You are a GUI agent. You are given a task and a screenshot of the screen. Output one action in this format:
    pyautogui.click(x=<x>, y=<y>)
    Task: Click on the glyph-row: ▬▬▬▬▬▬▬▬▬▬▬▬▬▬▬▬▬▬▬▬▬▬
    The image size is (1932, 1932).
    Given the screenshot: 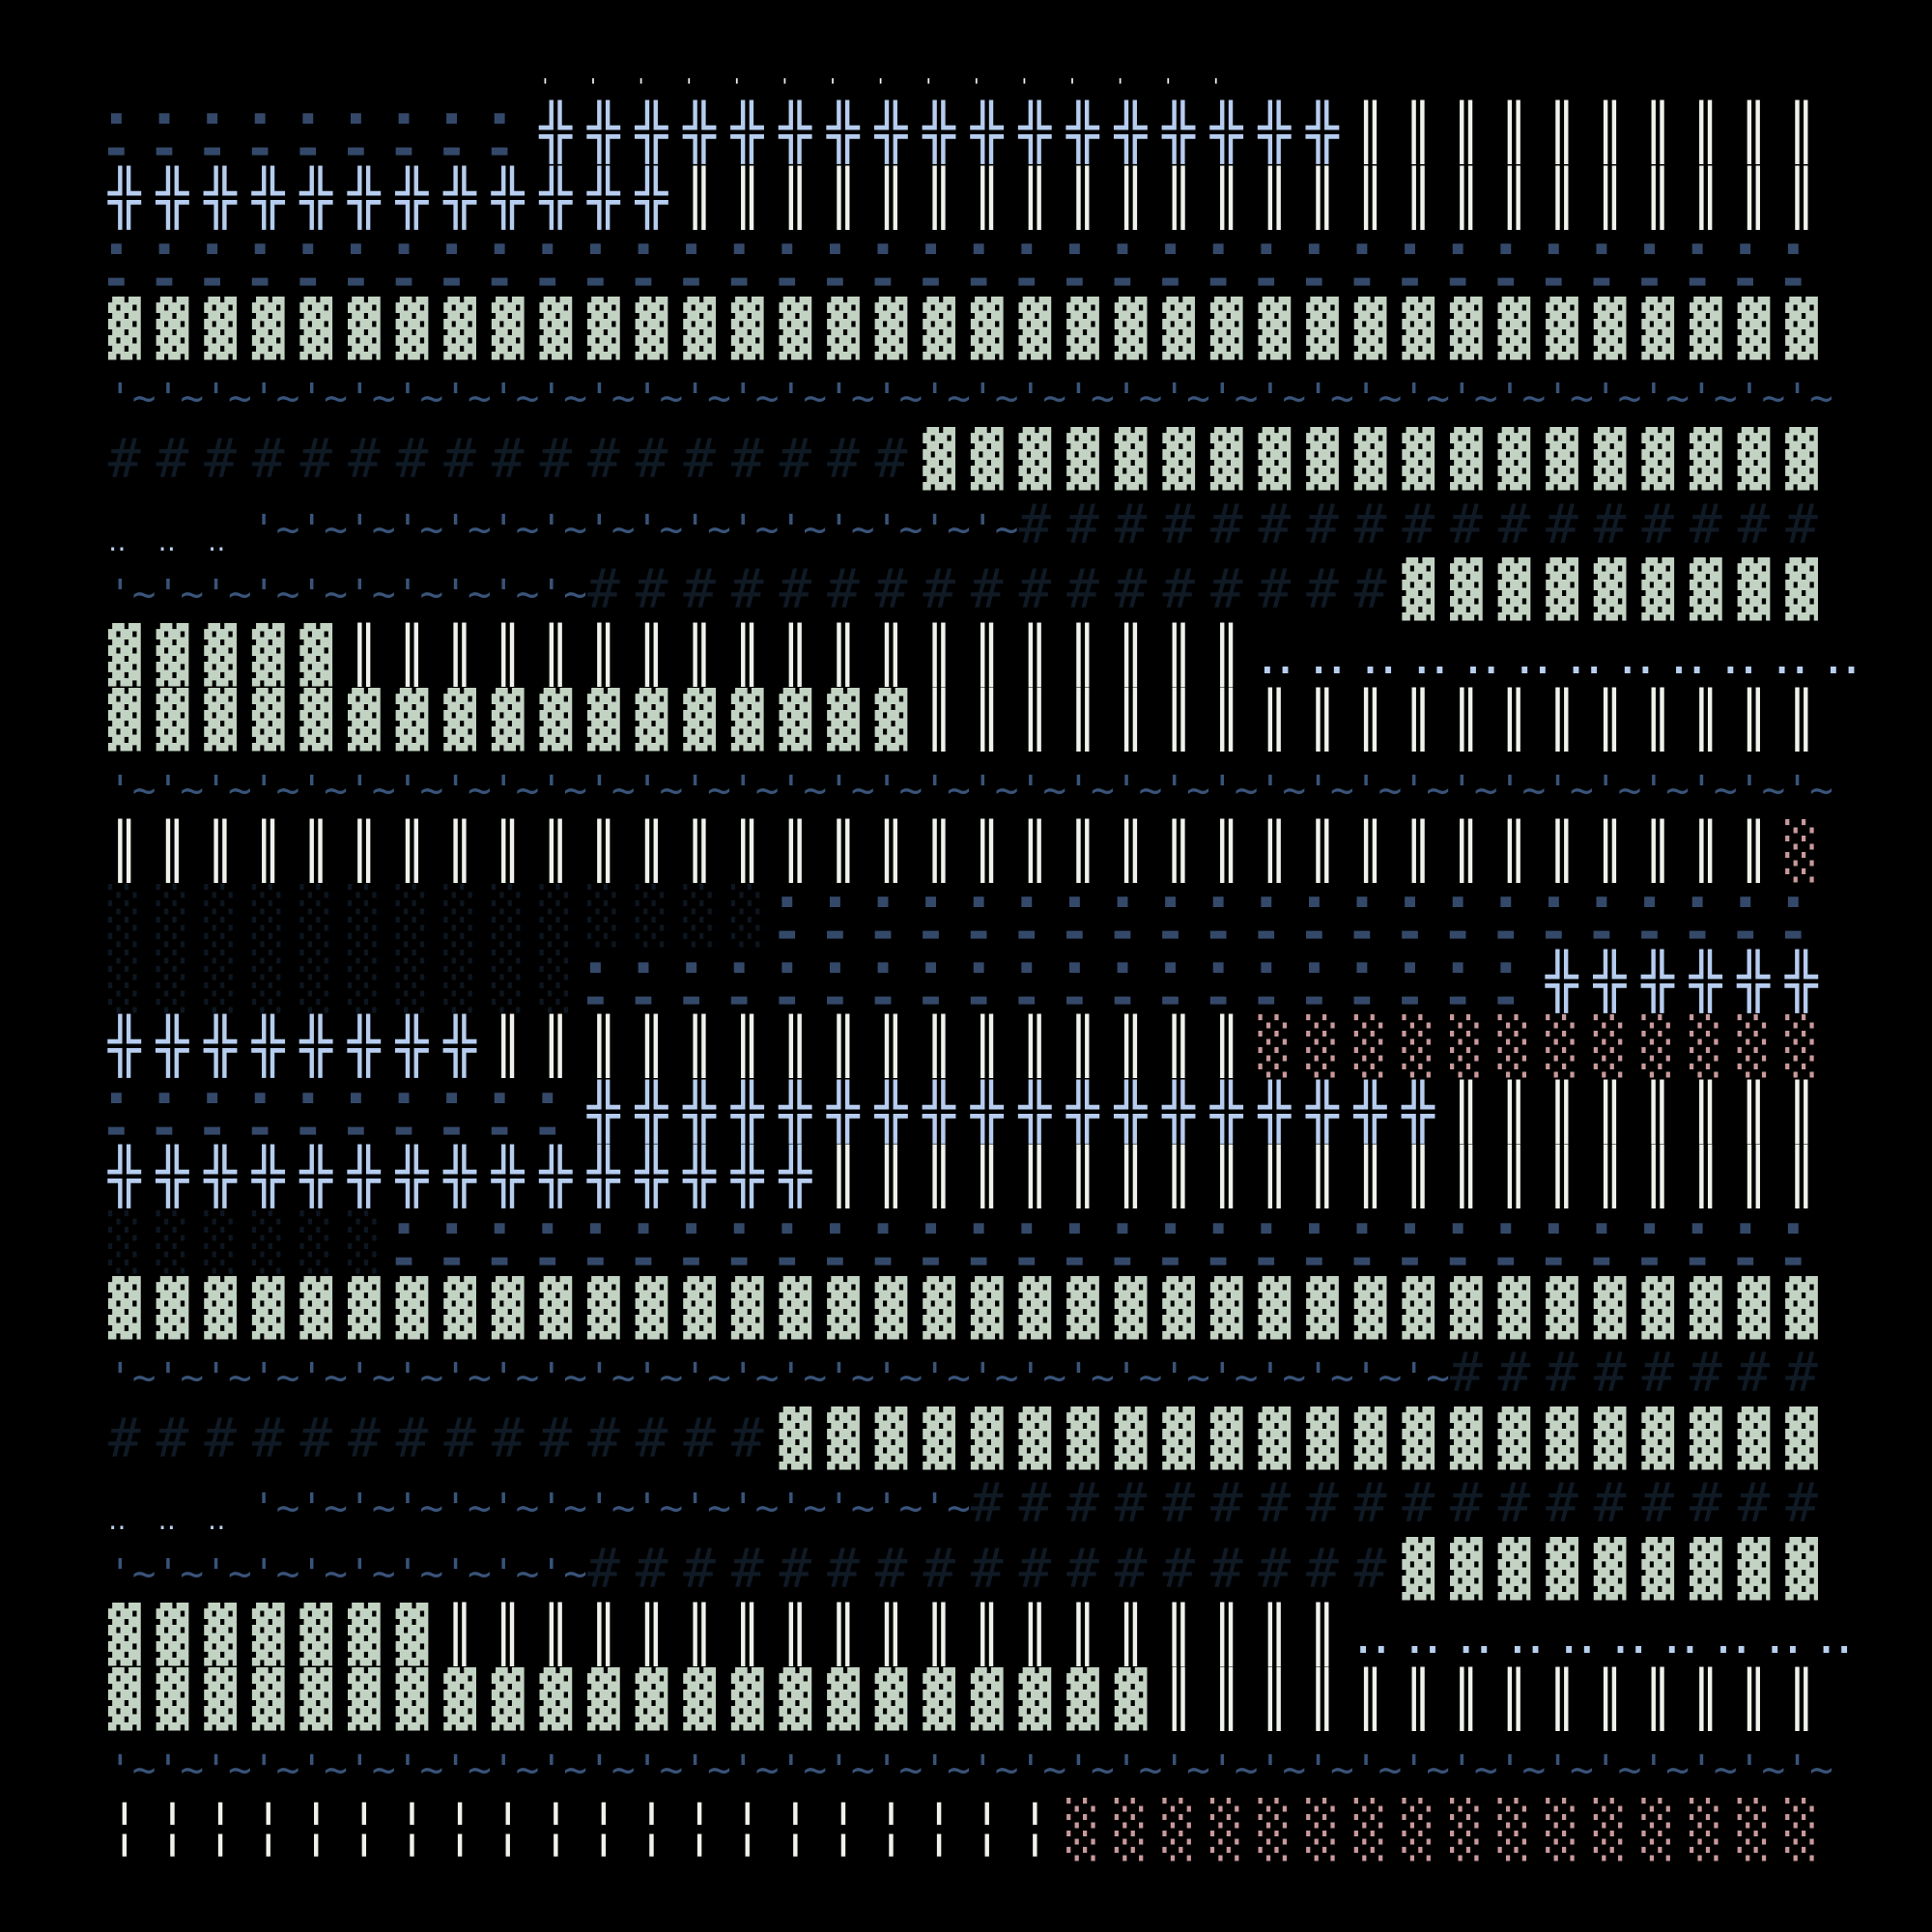 What is the action you would take?
    pyautogui.click(x=1306, y=933)
    